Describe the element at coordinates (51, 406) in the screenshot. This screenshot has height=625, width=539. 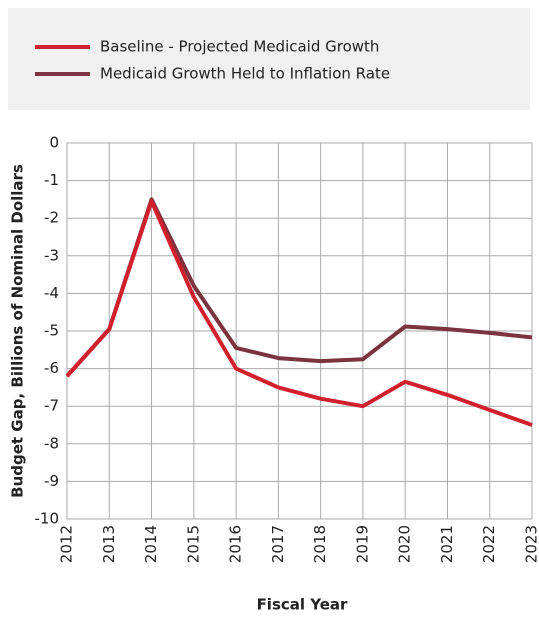
I see `y-tick-label: -7` at that location.